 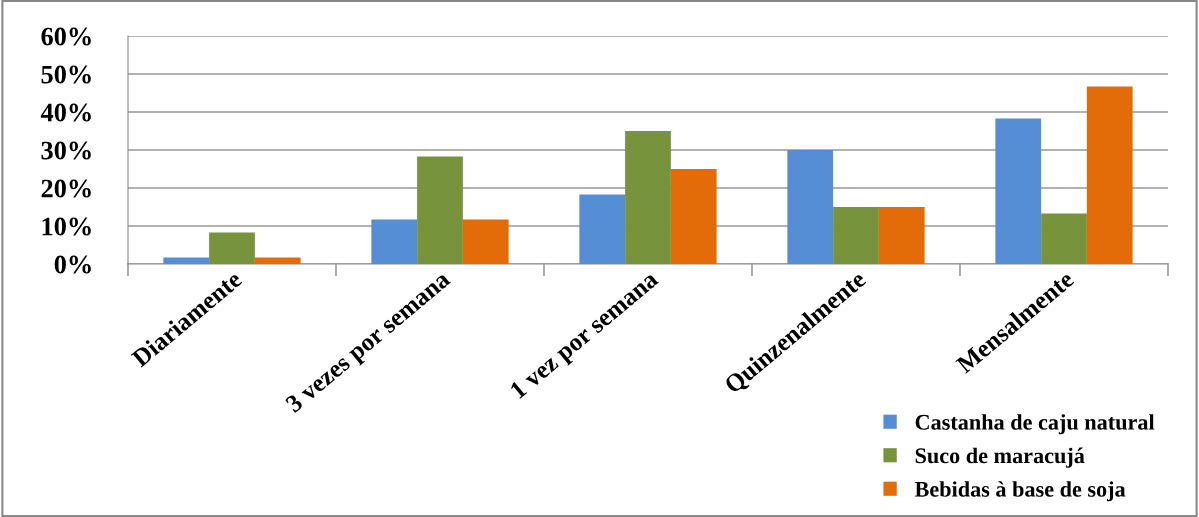 What do you see at coordinates (66, 74) in the screenshot?
I see `y-tick-label: 50%` at bounding box center [66, 74].